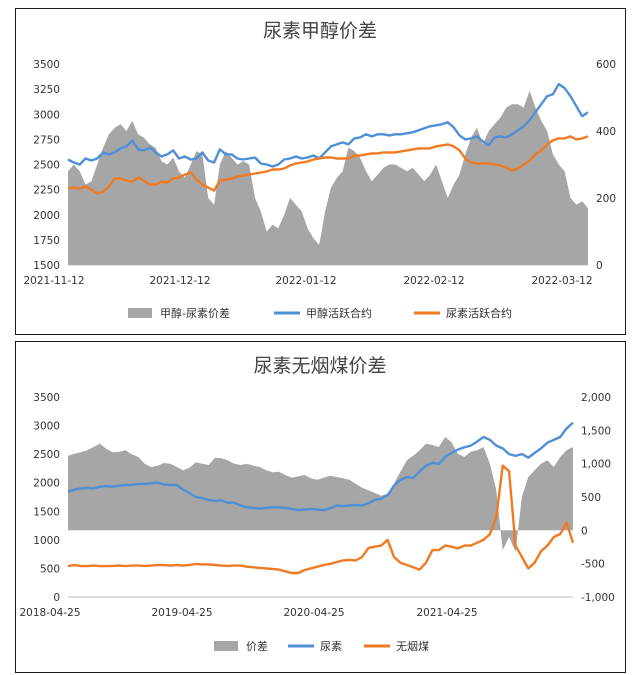  What do you see at coordinates (446, 613) in the screenshot?
I see `x-tick-label: 2021-04-25` at bounding box center [446, 613].